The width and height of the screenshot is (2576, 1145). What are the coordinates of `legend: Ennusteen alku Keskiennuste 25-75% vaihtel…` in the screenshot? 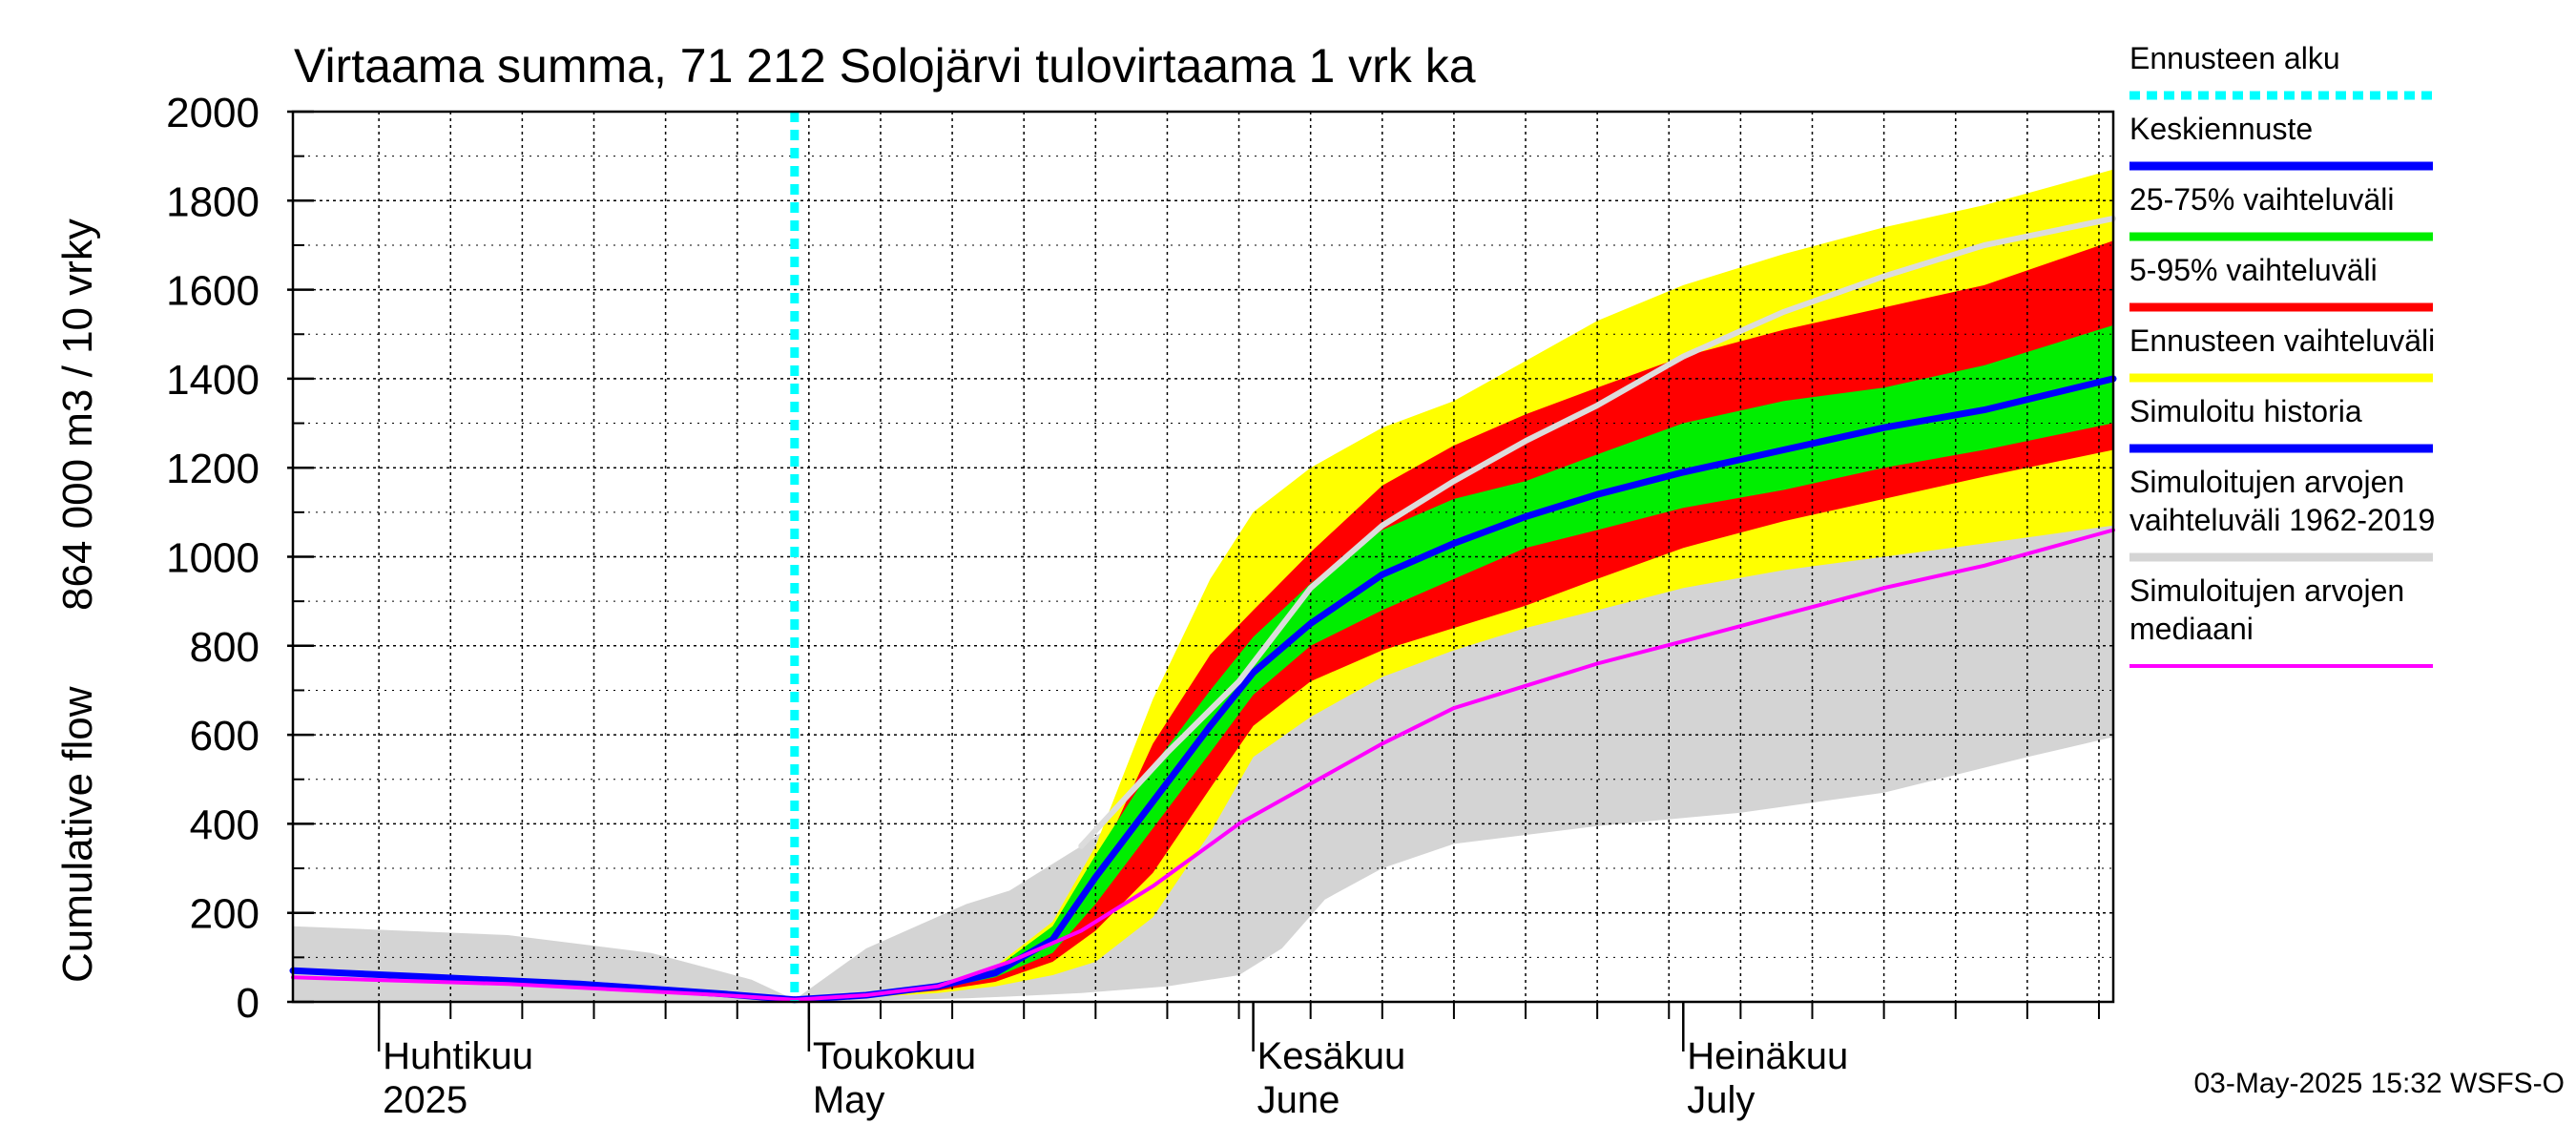 It's located at (2282, 354).